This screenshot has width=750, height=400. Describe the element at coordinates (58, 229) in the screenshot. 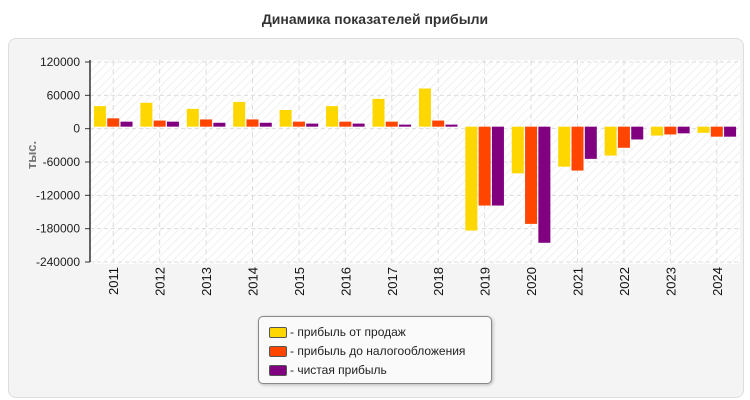

I see `y-tick-label: -180000` at that location.